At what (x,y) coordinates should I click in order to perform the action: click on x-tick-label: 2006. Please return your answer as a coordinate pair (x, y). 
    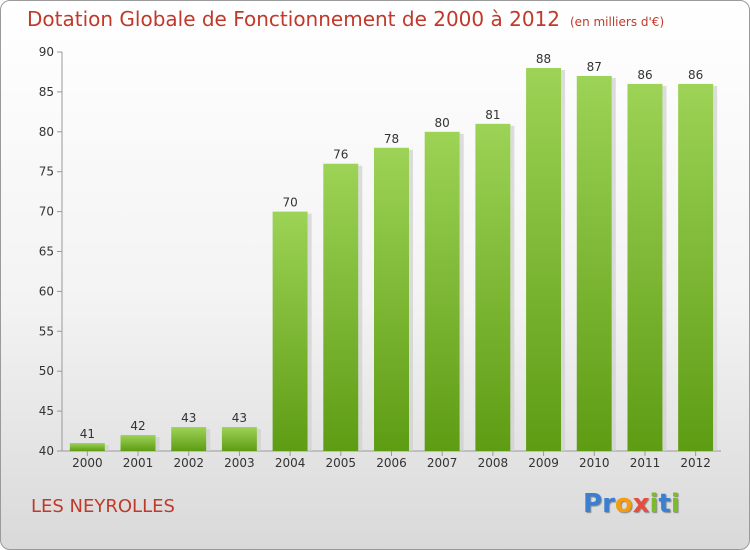
    Looking at the image, I should click on (391, 463).